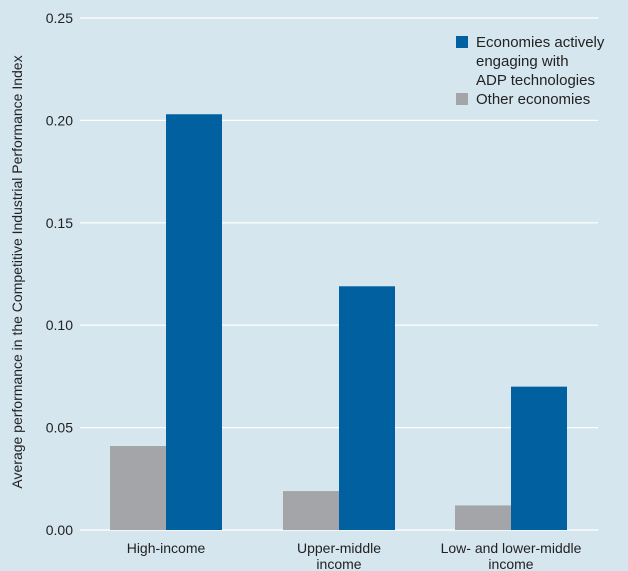  Describe the element at coordinates (59, 18) in the screenshot. I see `y-tick-label: 0.25` at that location.